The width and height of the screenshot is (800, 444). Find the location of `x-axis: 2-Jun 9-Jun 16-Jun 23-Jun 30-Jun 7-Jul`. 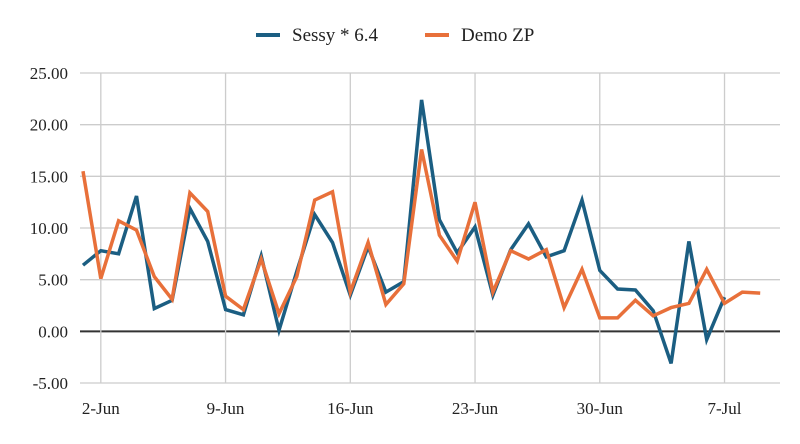

x-axis: 2-Jun 9-Jun 16-Jun 23-Jun 30-Jun 7-Jul is located at coordinates (412, 408).